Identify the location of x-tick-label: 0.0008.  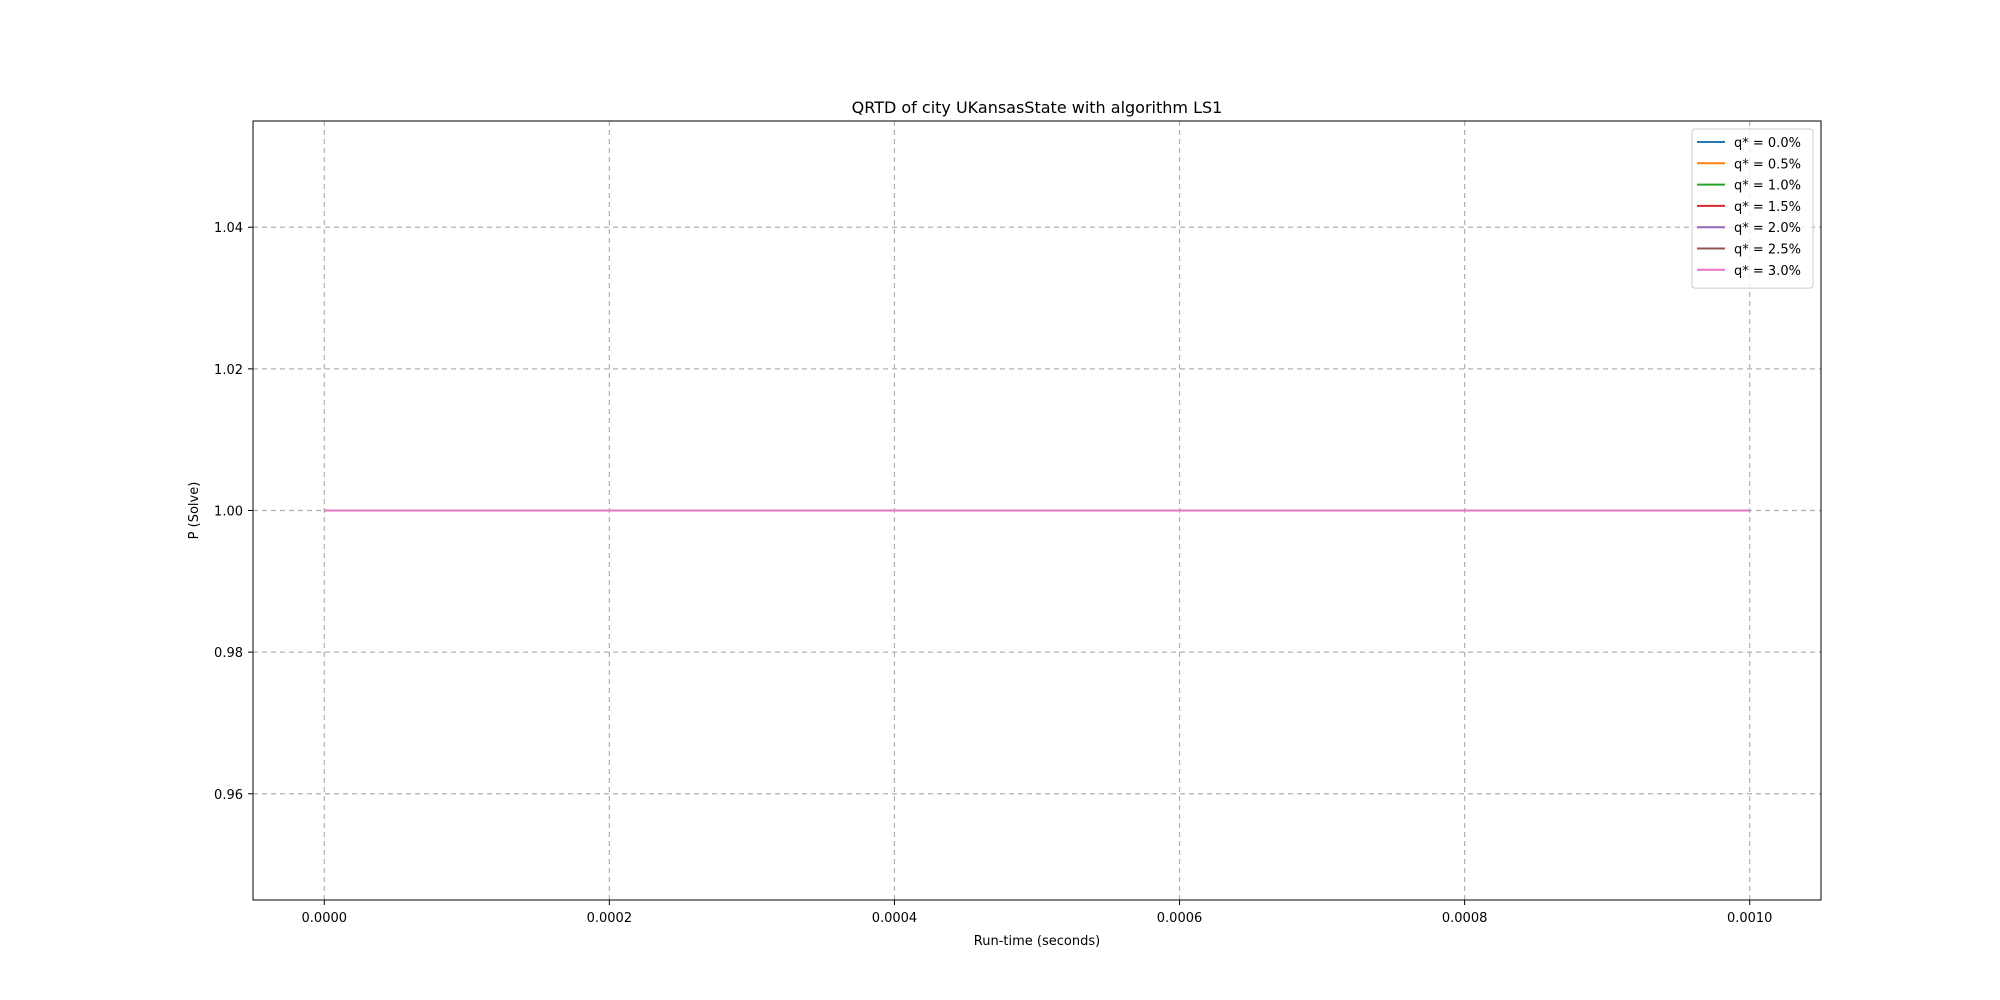
(1465, 918).